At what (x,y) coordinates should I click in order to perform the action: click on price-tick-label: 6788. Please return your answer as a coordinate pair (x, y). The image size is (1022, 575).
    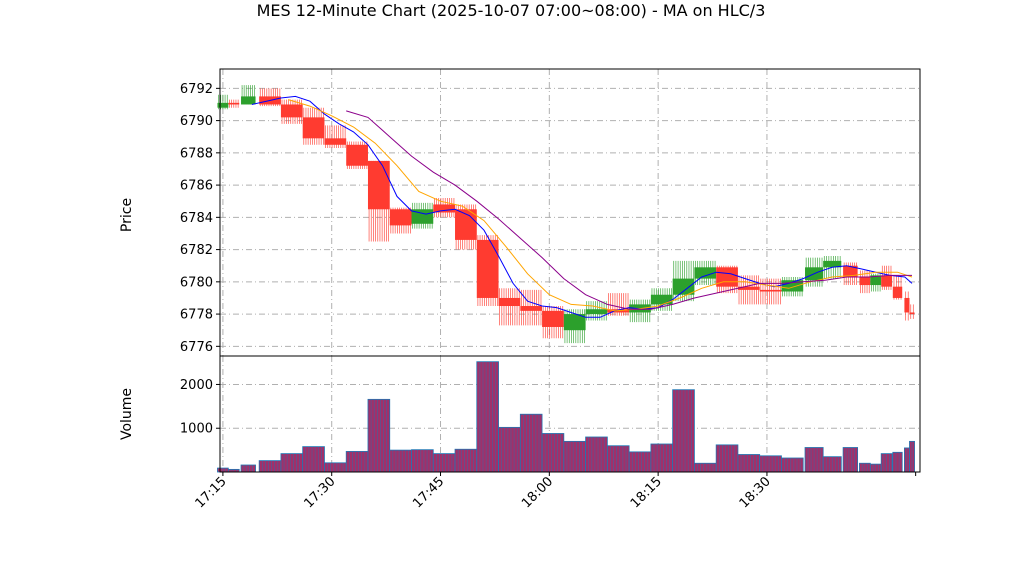
    Looking at the image, I should click on (196, 153).